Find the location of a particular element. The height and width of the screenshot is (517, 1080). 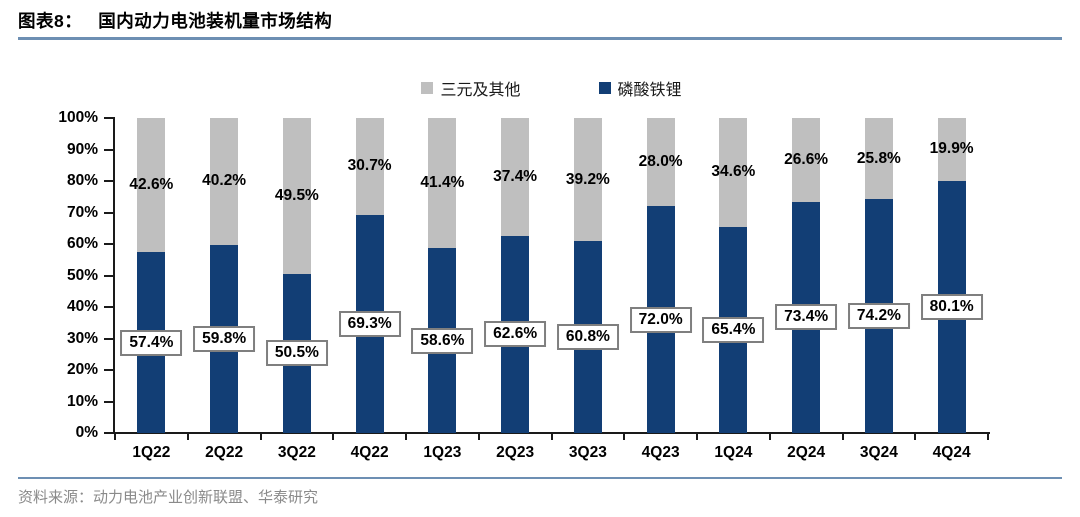

figure-name: 国内动力电池装机量市场结构 is located at coordinates (215, 21).